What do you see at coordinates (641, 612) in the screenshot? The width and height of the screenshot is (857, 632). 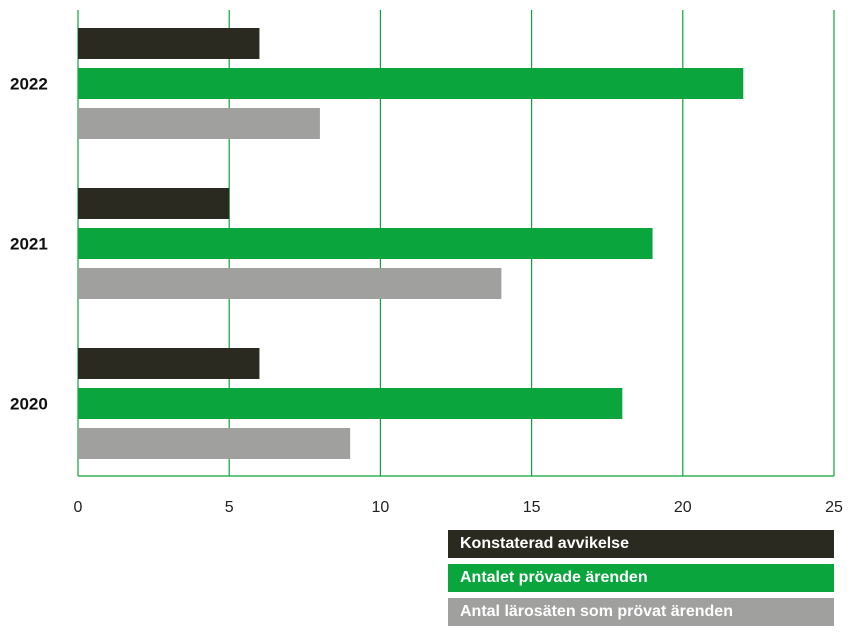 I see `legend-item-antal-larosaten: Antal lärosäten som prövat ärenden` at bounding box center [641, 612].